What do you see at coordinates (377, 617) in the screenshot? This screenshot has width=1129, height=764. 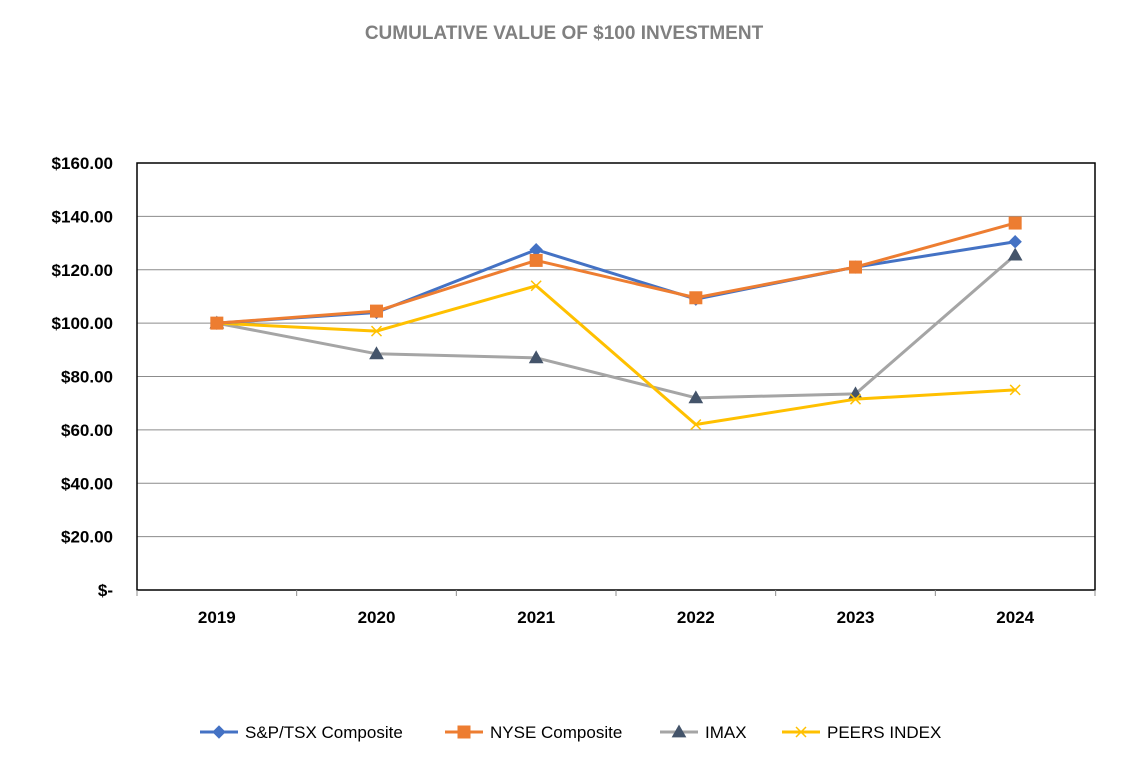 I see `x-tick-label: 2020` at bounding box center [377, 617].